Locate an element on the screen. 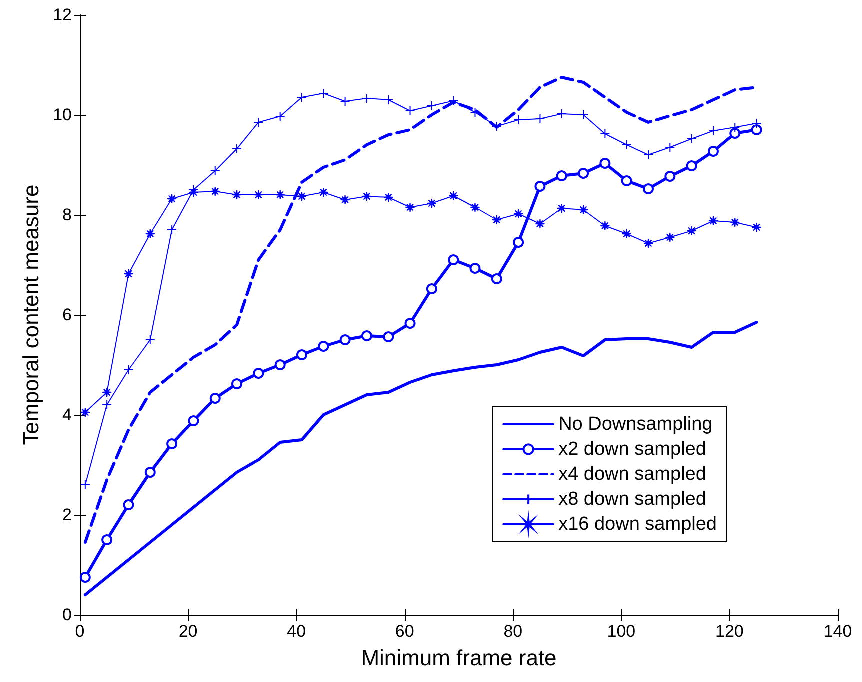 This screenshot has width=862, height=682. legend-label: No Downsampling is located at coordinates (635, 424).